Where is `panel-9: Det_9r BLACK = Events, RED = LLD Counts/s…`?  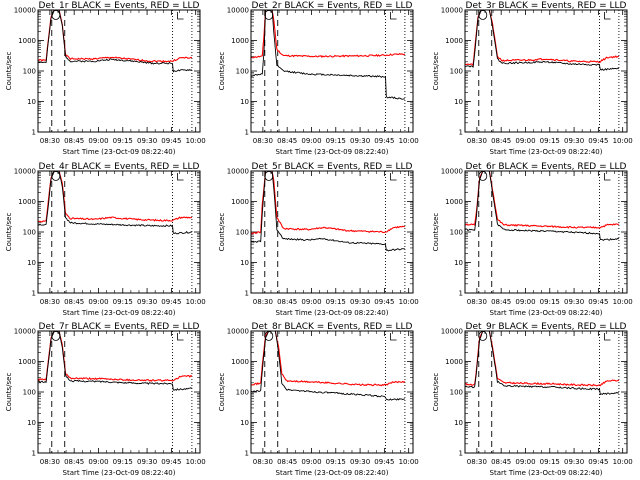
panel-9: Det_9r BLACK = Events, RED = LLD Counts/s… is located at coordinates (532, 399).